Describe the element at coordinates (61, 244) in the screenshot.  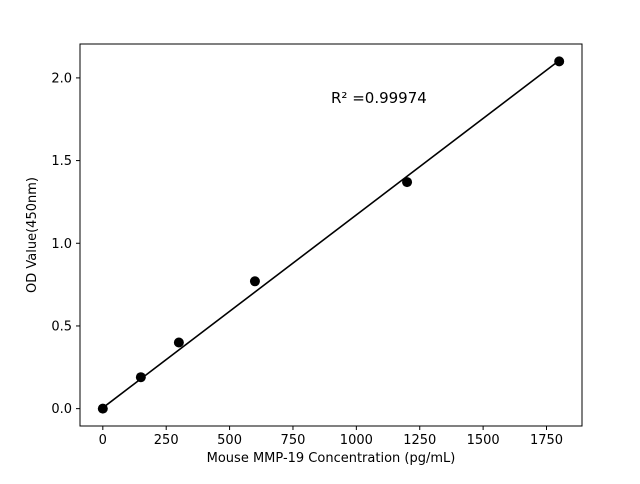
I see `y-tick-label: 1.0` at that location.